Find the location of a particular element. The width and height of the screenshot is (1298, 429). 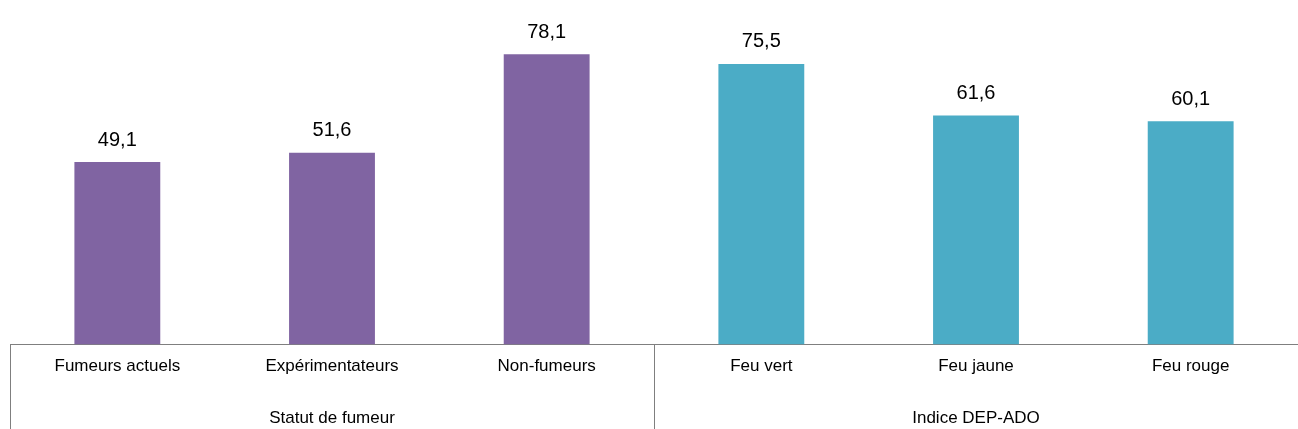

x-tick-label: Fumeurs actuels is located at coordinates (117, 366).